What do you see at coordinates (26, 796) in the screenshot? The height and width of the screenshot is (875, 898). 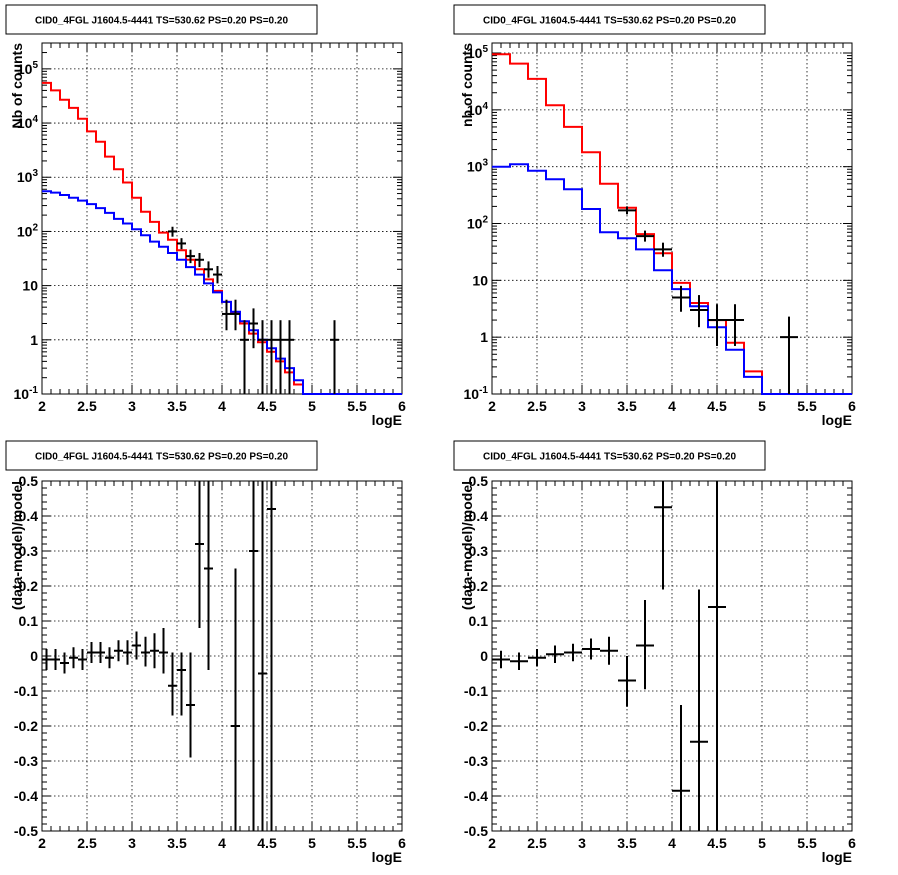 I see `y-tick-label: -0.4` at bounding box center [26, 796].